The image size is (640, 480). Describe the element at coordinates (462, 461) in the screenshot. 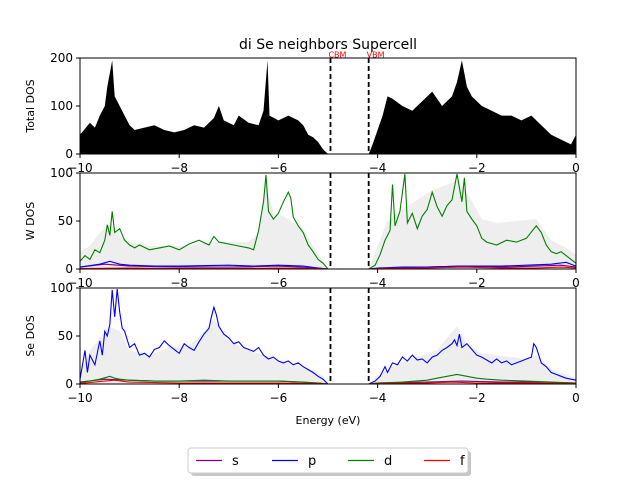

I see `legend-label-f: f` at that location.